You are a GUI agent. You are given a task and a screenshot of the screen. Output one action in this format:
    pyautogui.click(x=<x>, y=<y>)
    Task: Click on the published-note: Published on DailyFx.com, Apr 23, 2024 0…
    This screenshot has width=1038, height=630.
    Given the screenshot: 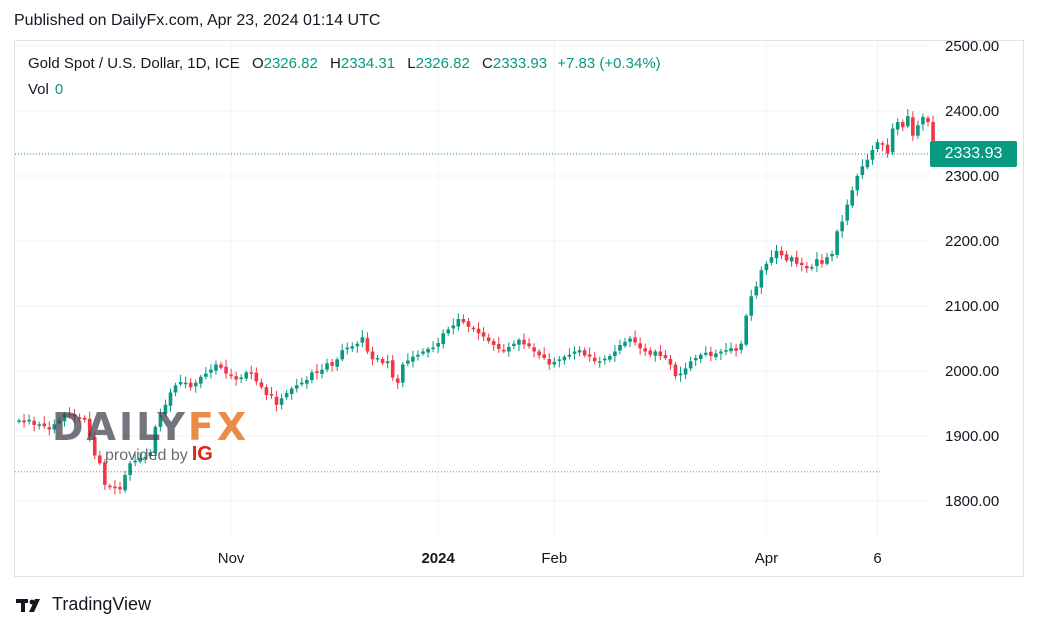 What is the action you would take?
    pyautogui.click(x=197, y=20)
    